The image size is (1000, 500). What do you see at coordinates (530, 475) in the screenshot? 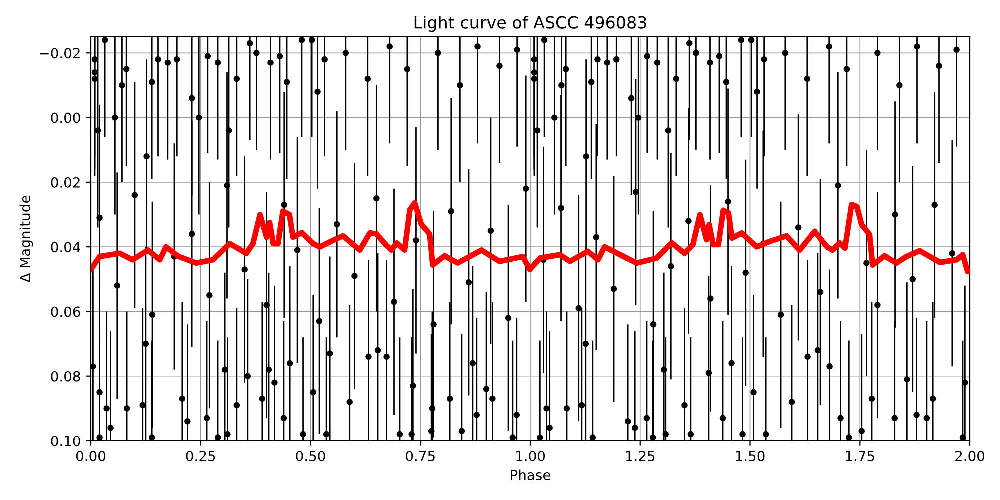
I see `x-axis-title: Phase` at bounding box center [530, 475].